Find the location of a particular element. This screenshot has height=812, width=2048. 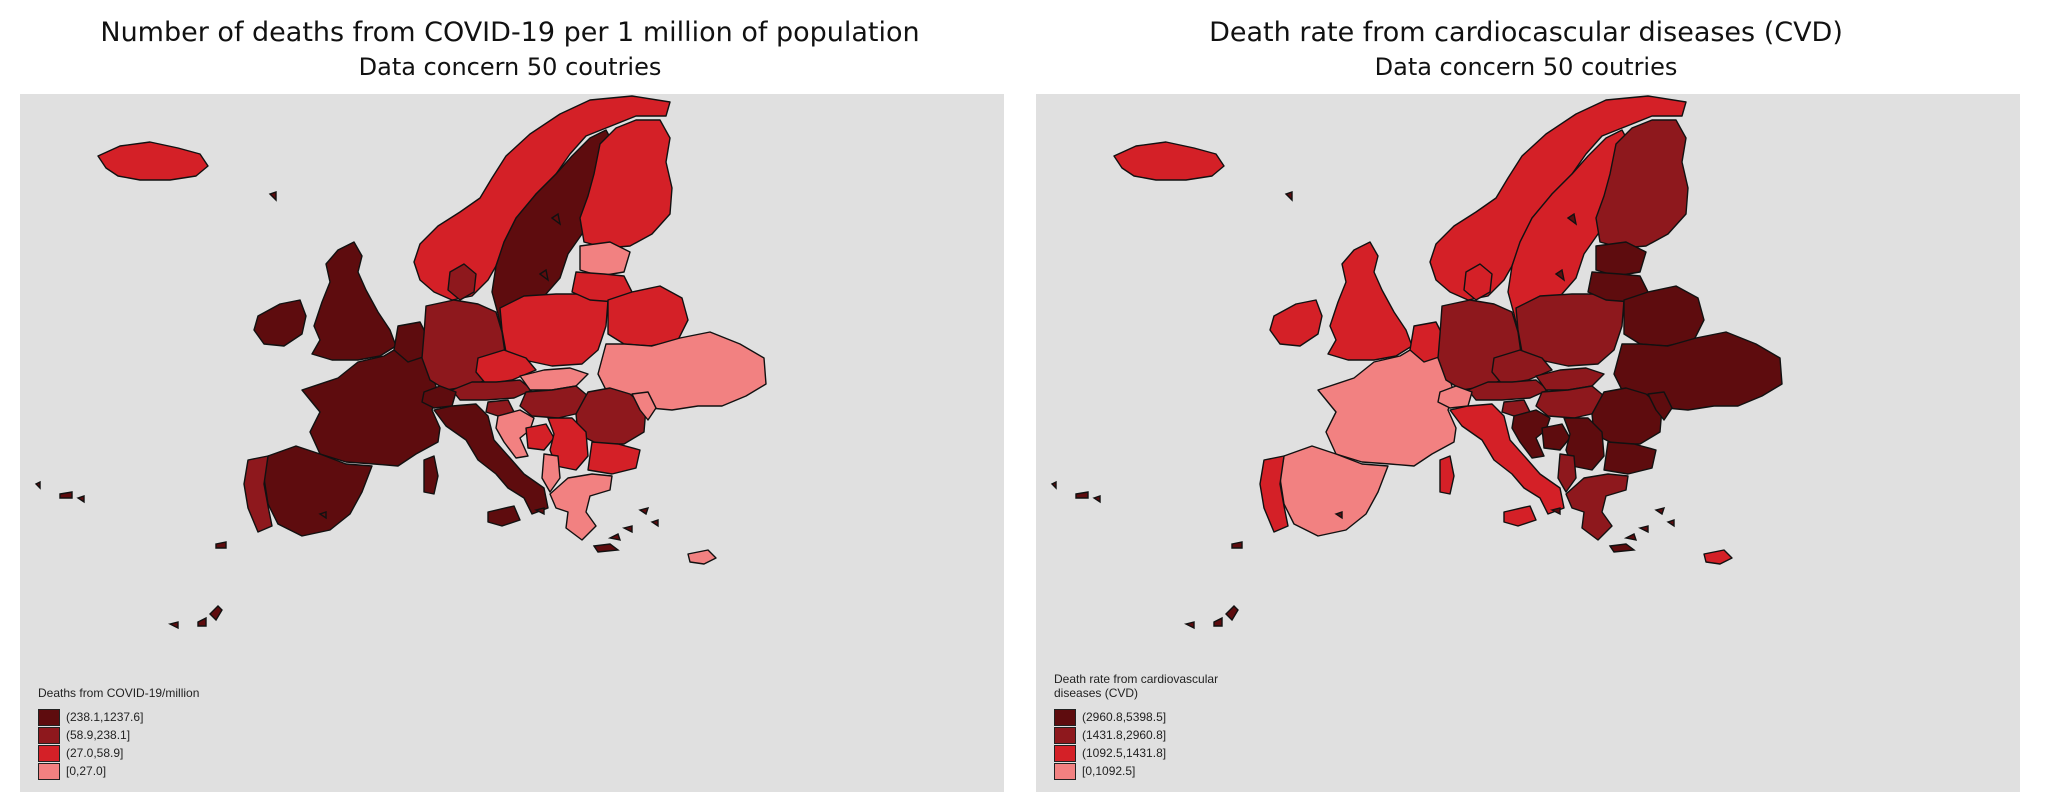

country-bosnia is located at coordinates (540, 437).